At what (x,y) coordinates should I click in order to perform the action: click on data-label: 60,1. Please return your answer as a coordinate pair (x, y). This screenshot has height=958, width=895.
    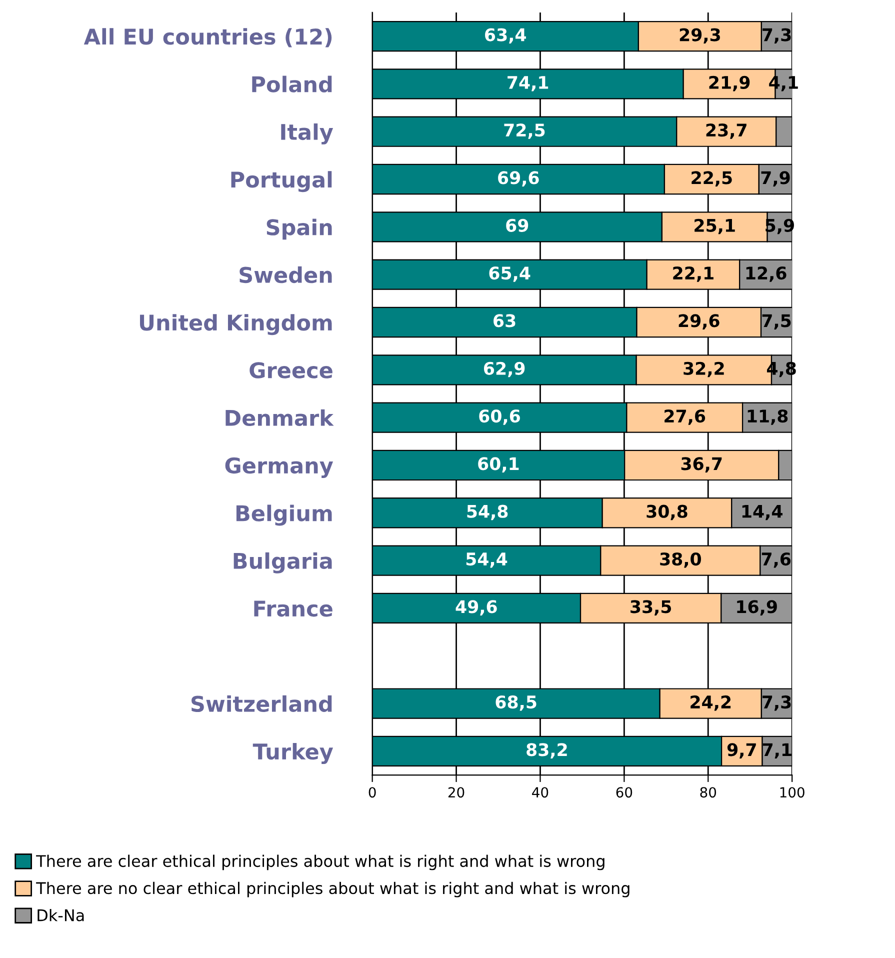
    Looking at the image, I should click on (498, 464).